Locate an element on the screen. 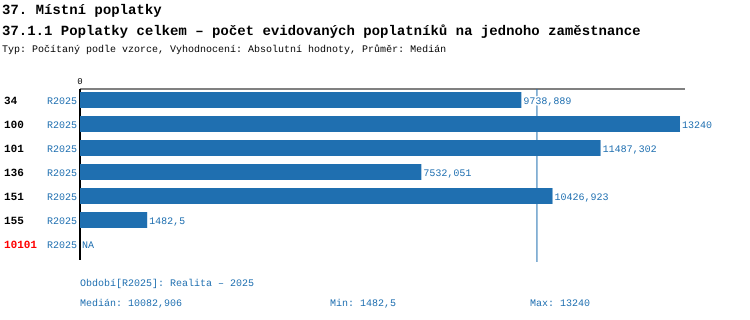  text: Typ: Počítaný podle vzorce, Vyhodnocení: Absolutní hodnoty, Průměr: Medián is located at coordinates (224, 50).